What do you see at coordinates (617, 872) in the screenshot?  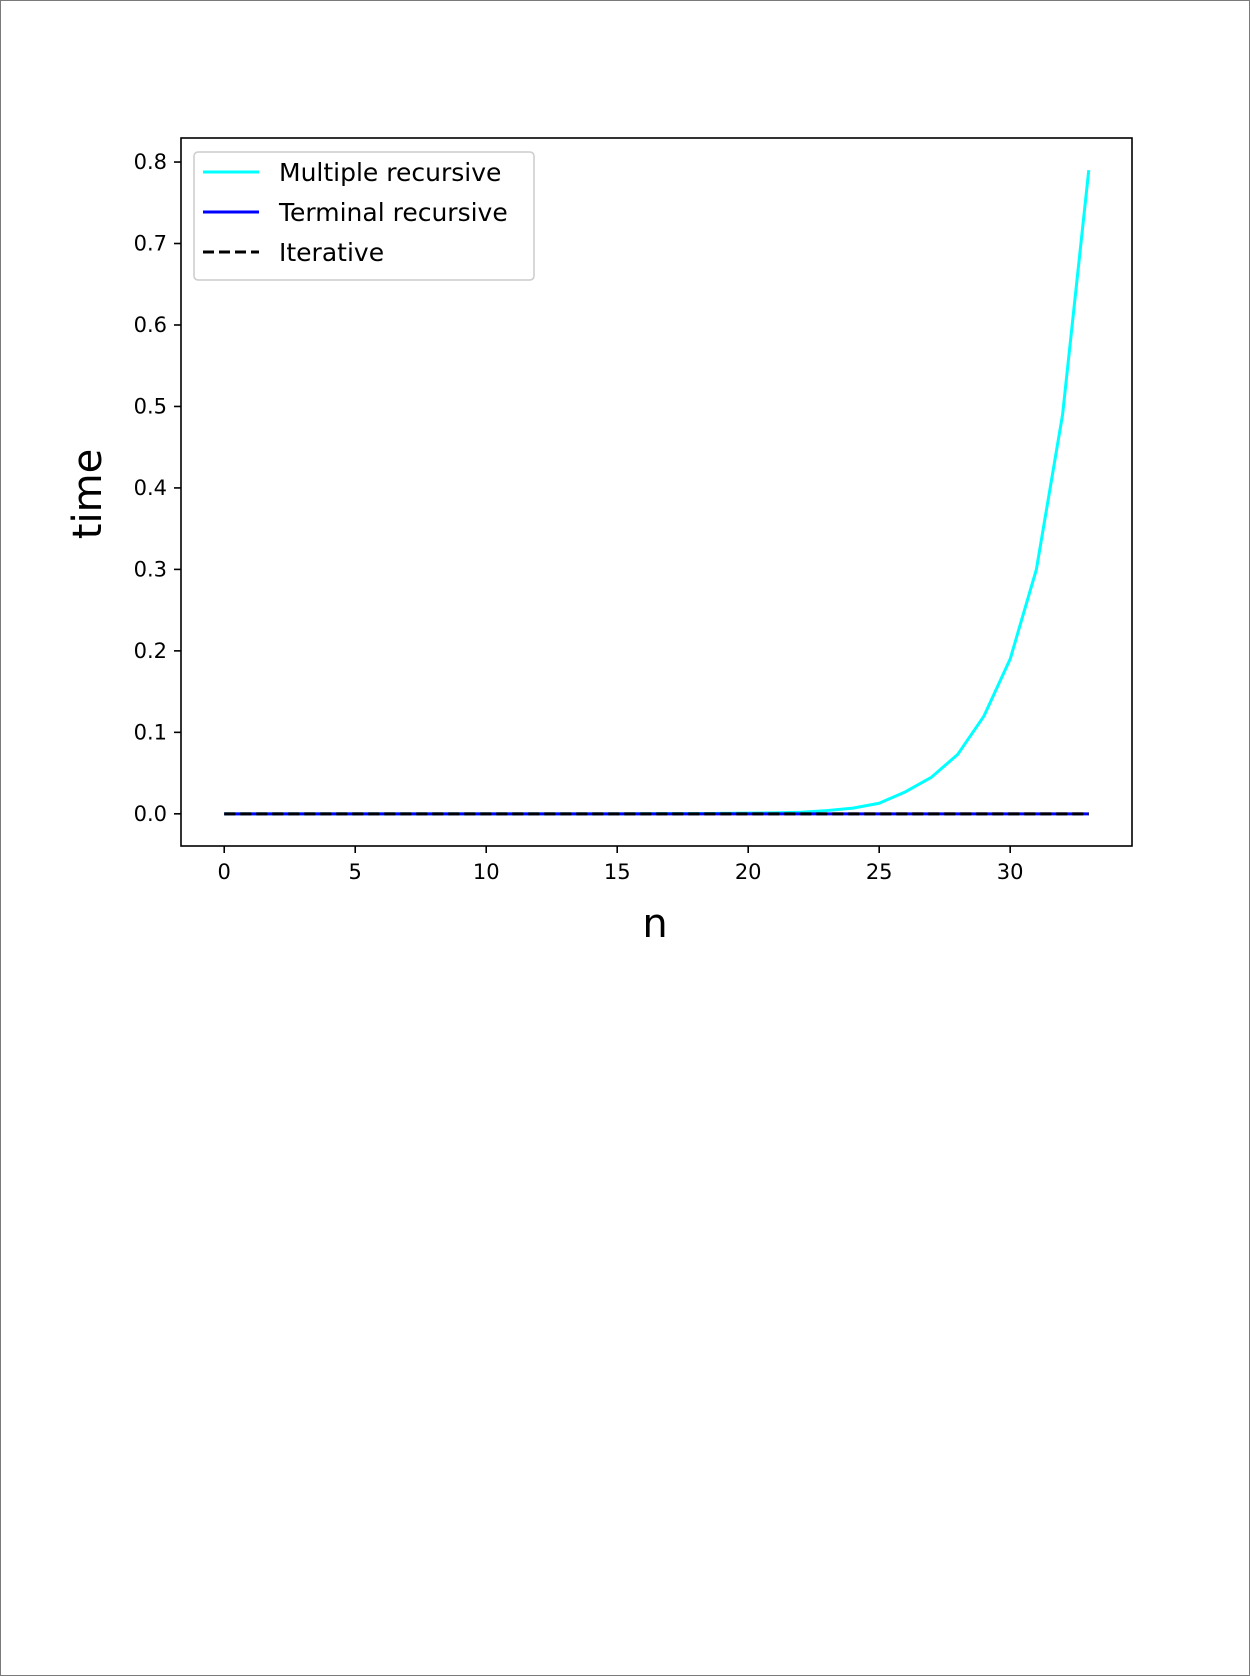 I see `x-tick-label: 15` at bounding box center [617, 872].